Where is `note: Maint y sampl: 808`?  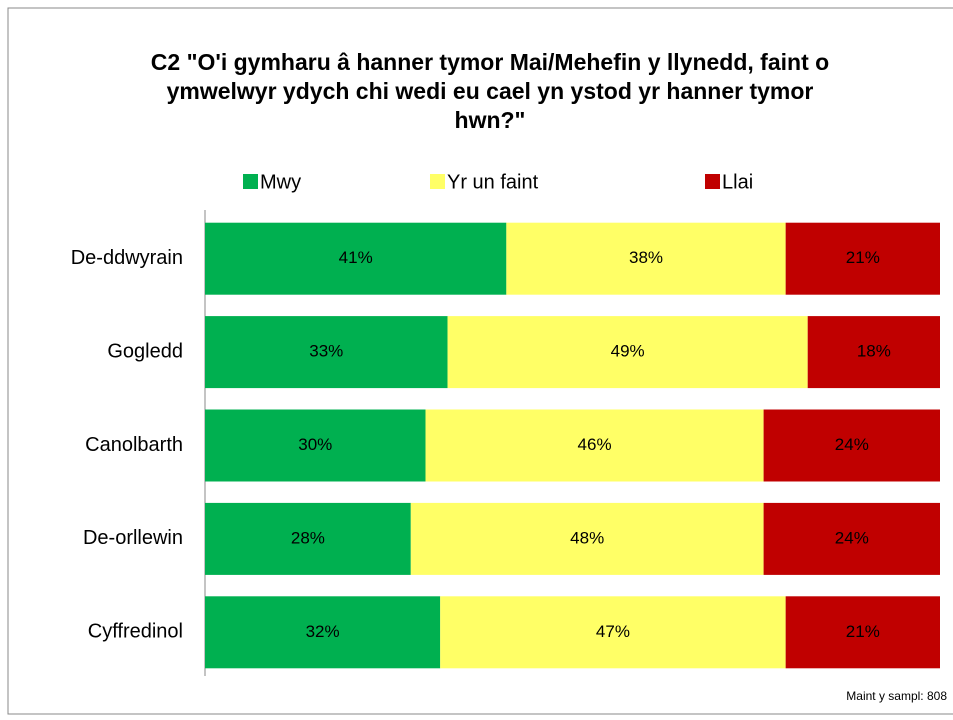
note: Maint y sampl: 808 is located at coordinates (896, 696).